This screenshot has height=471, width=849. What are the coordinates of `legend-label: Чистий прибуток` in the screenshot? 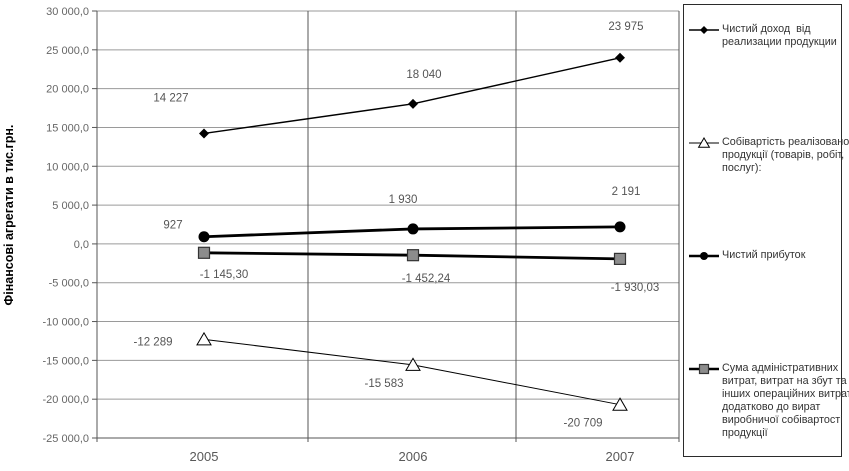 It's located at (764, 255).